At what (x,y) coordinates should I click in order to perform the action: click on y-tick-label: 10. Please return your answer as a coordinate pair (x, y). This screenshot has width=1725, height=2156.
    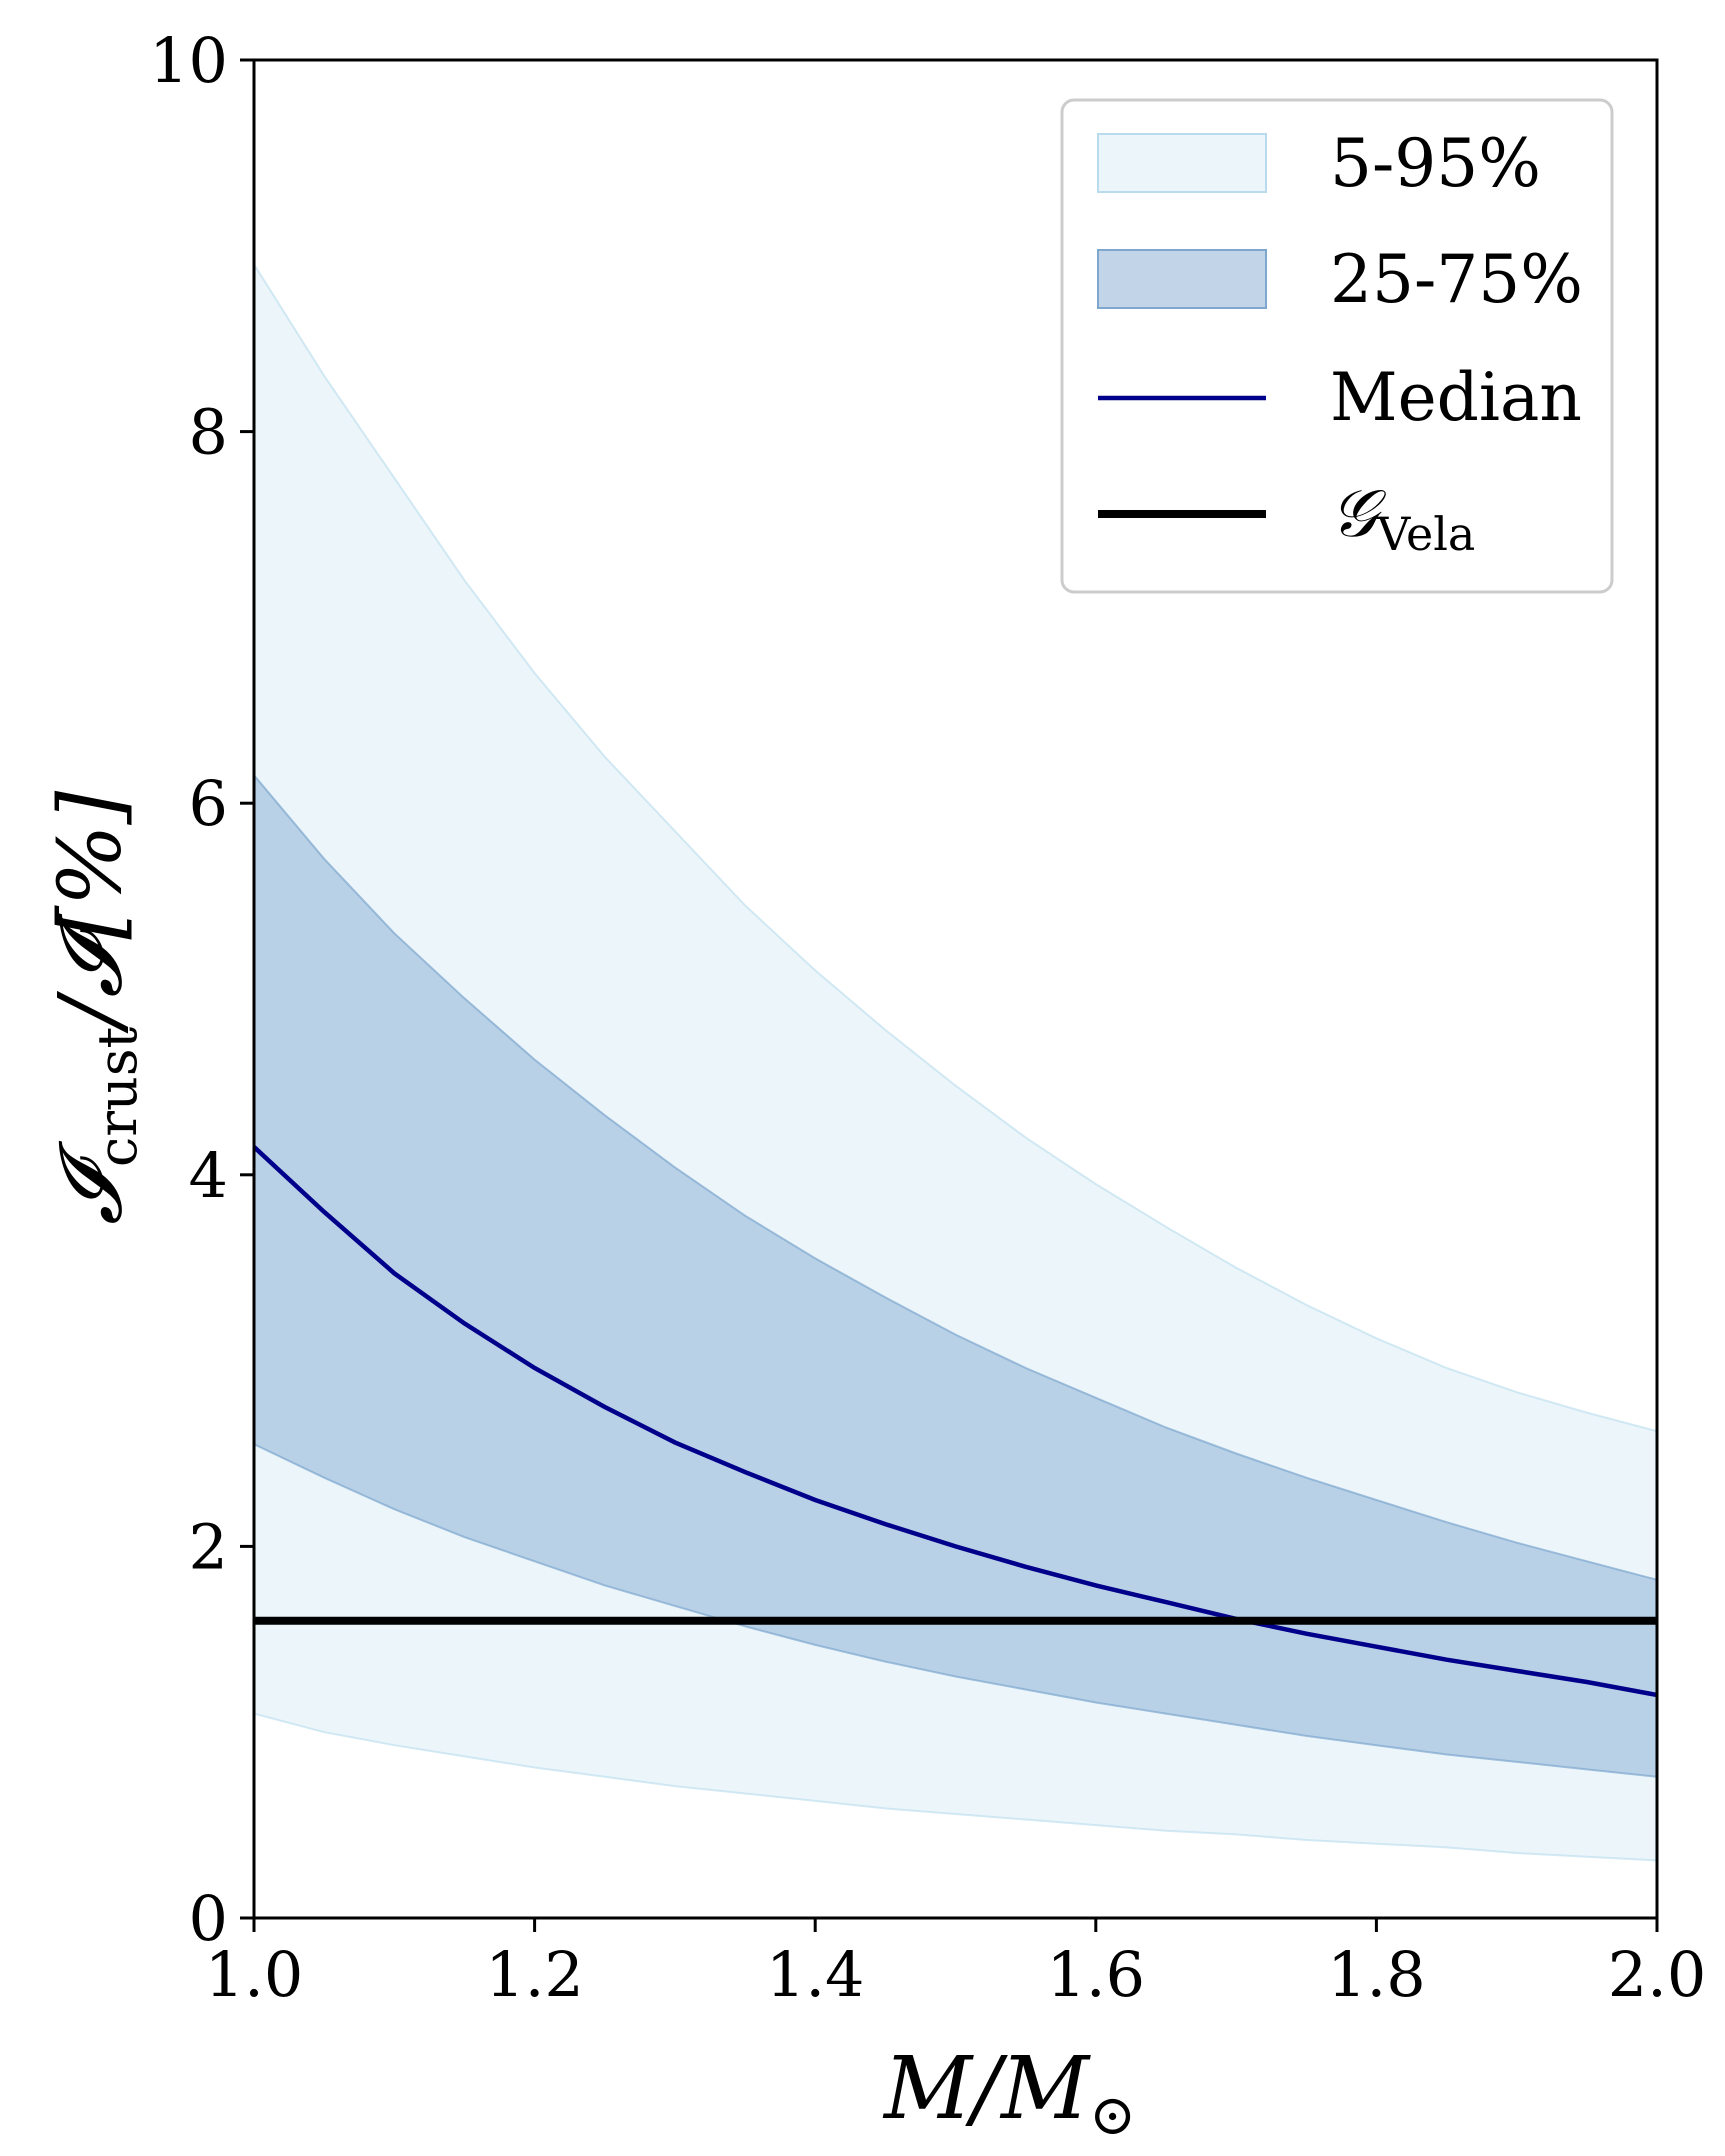
    Looking at the image, I should click on (188, 60).